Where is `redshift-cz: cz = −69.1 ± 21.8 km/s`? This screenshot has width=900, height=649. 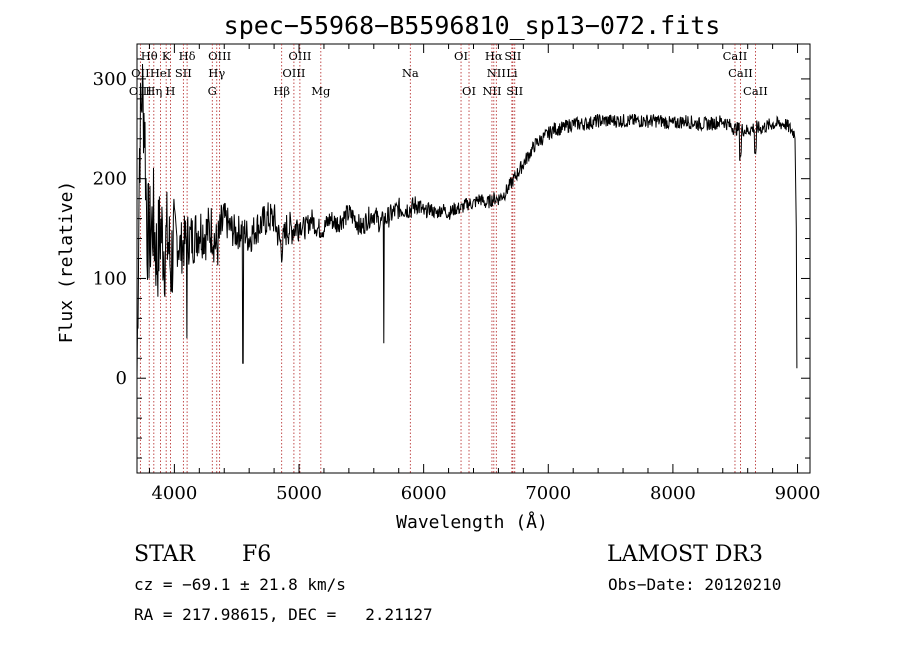
redshift-cz: cz = −69.1 ± 21.8 km/s is located at coordinates (240, 584).